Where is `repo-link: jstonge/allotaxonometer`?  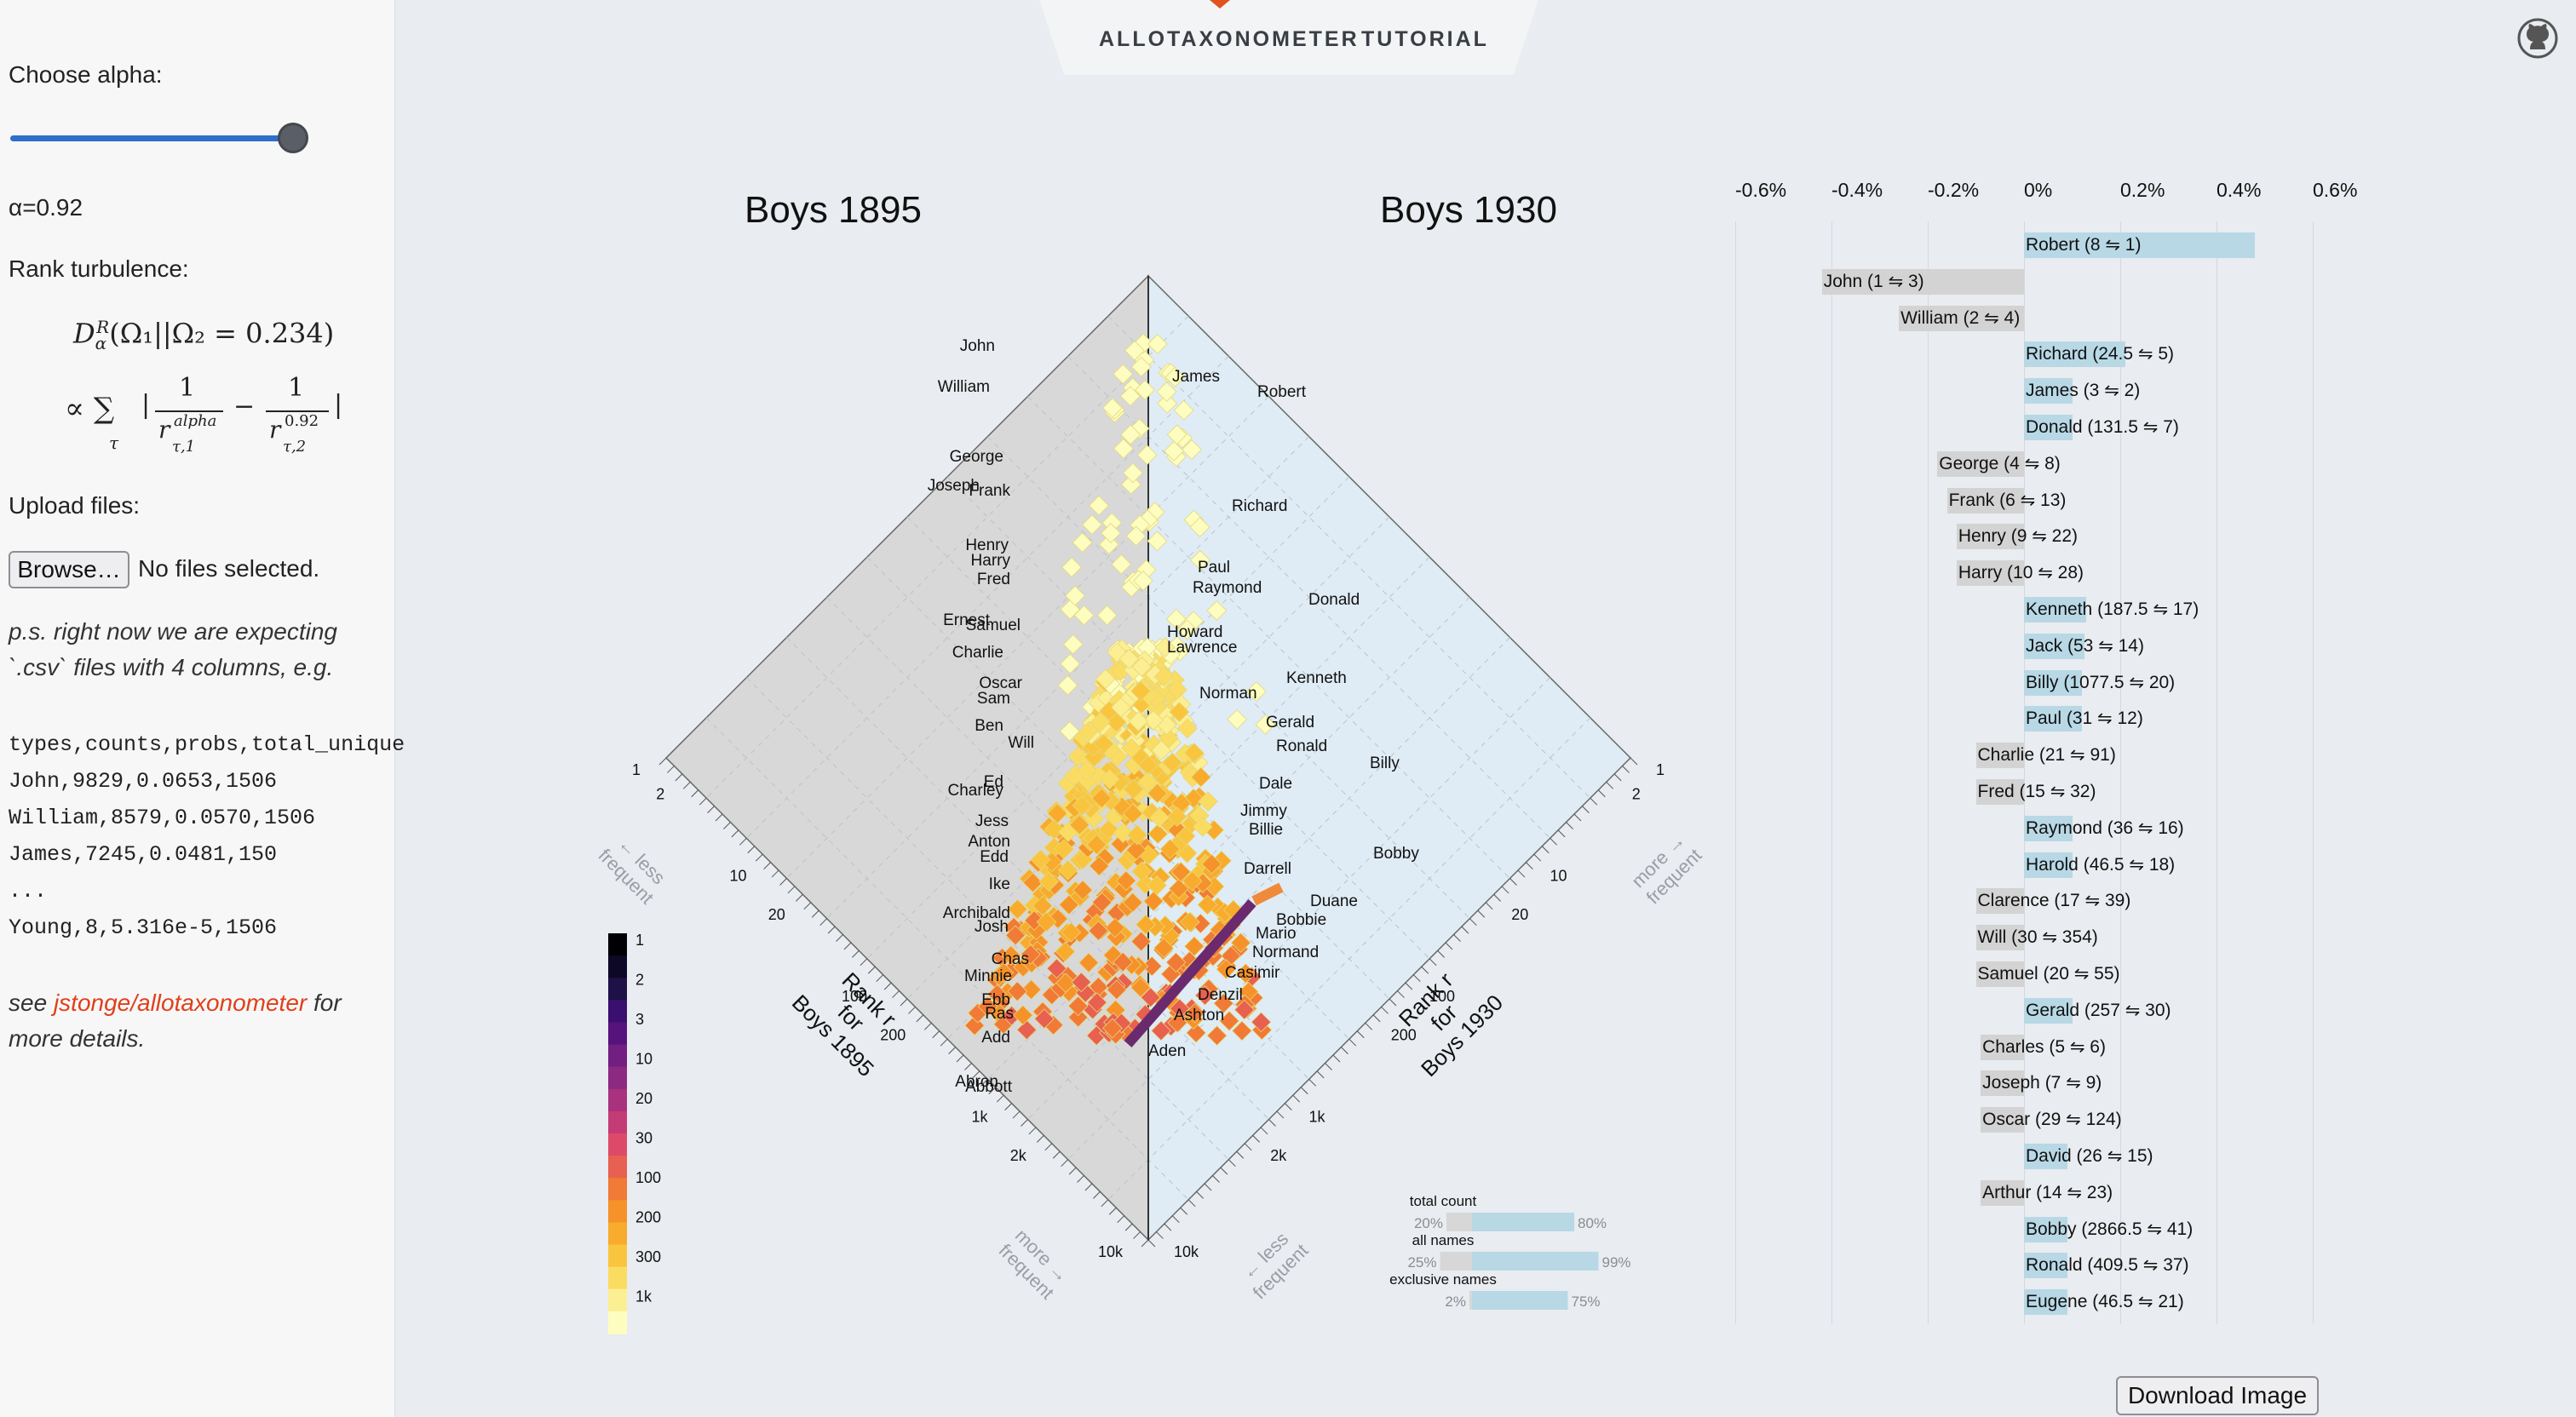
repo-link: jstonge/allotaxonometer is located at coordinates (180, 1003).